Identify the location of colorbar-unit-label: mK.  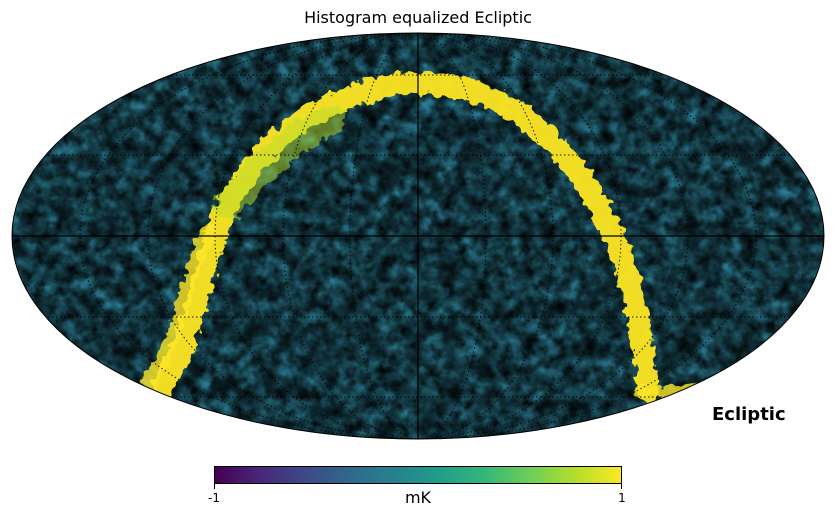
(418, 497).